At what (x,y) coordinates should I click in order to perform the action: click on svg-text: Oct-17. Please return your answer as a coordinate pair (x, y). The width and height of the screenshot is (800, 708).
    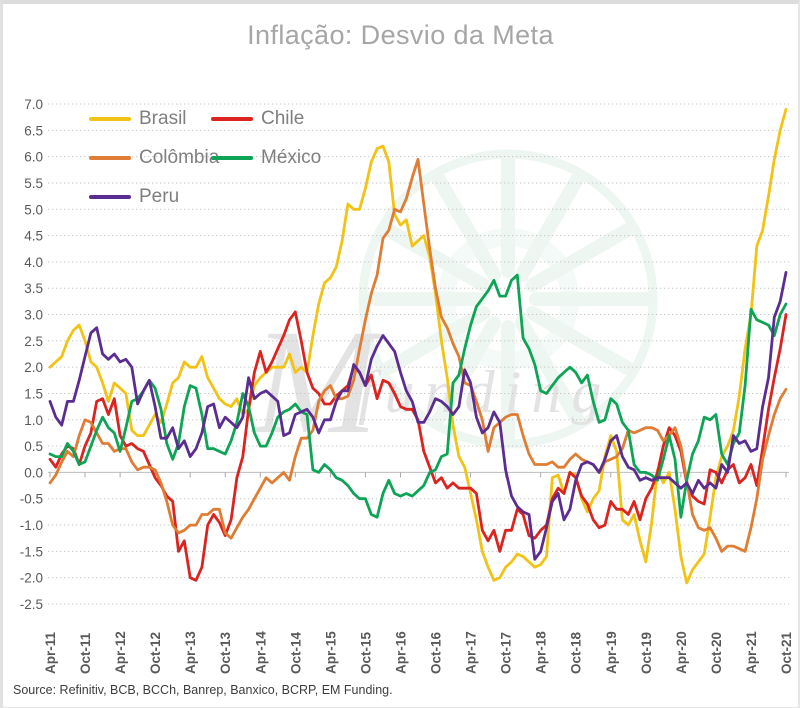
    Looking at the image, I should click on (506, 653).